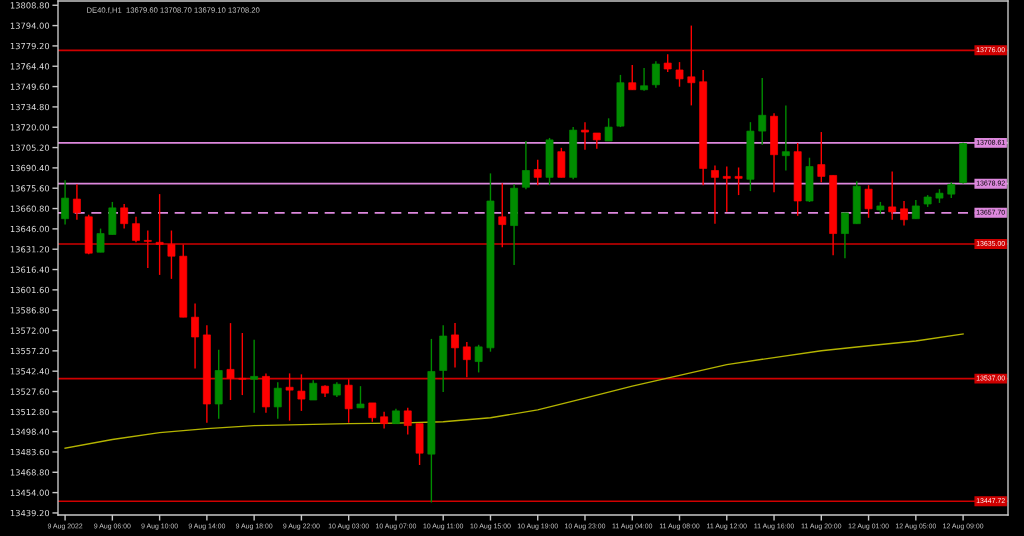 This screenshot has height=536, width=1024. What do you see at coordinates (30, 46) in the screenshot?
I see `y-tick-label: 13779.20` at bounding box center [30, 46].